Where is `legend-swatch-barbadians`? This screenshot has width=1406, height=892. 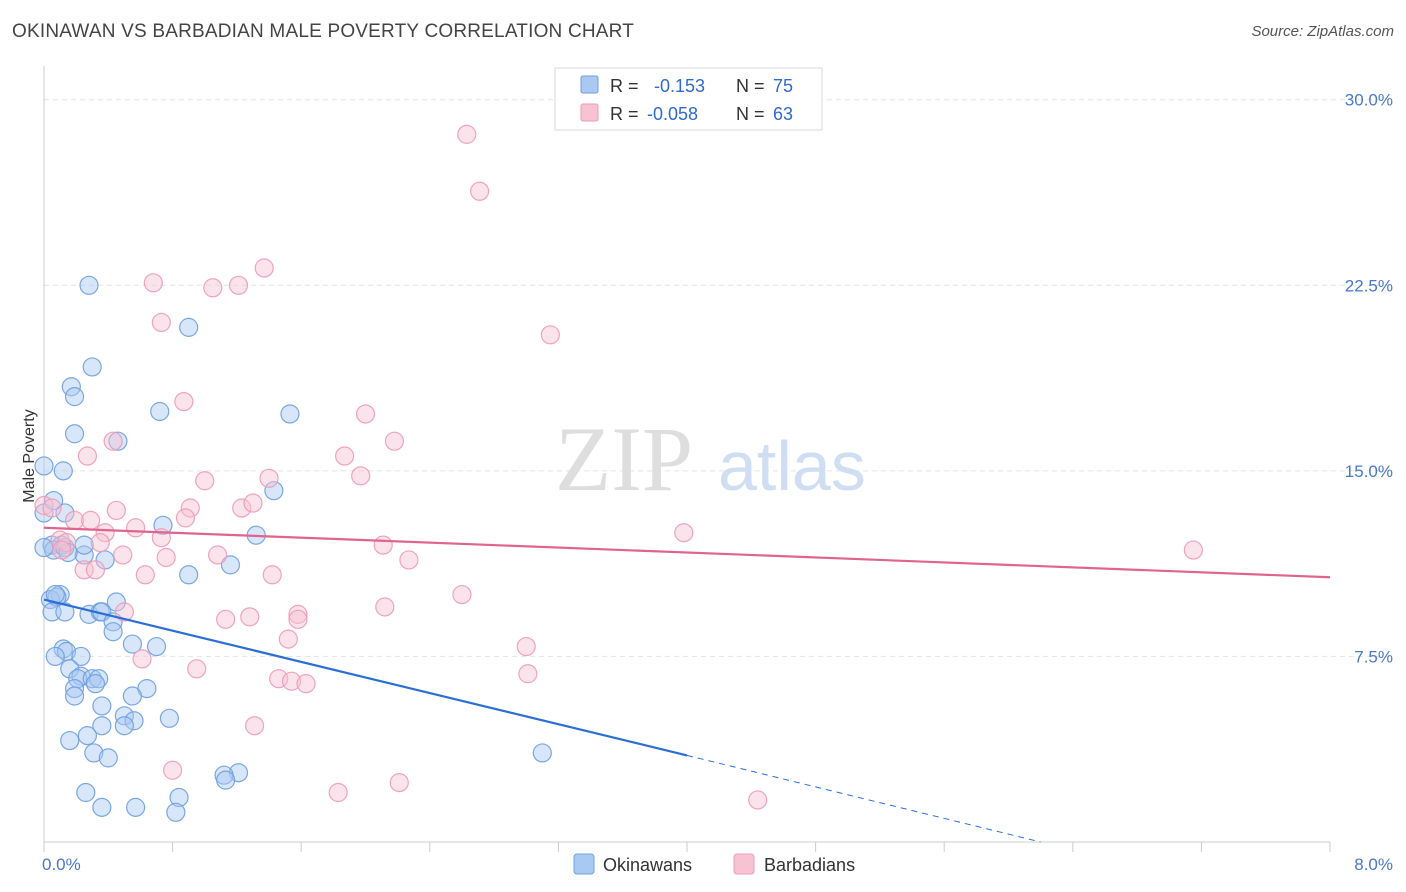
legend-swatch-barbadians is located at coordinates (589, 112).